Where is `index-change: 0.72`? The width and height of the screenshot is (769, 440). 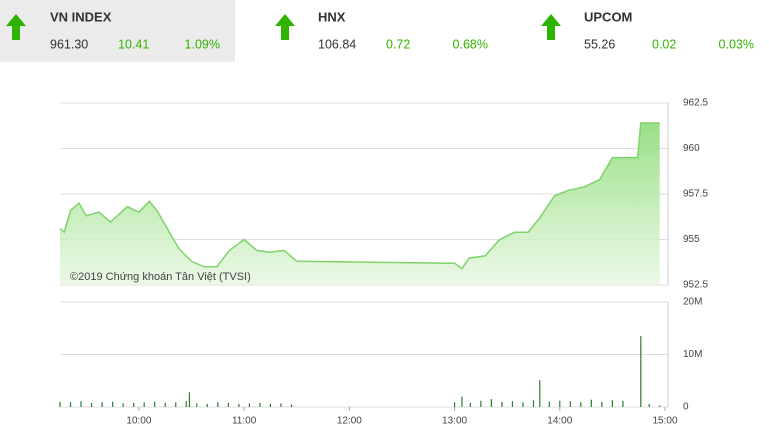
index-change: 0.72 is located at coordinates (398, 44).